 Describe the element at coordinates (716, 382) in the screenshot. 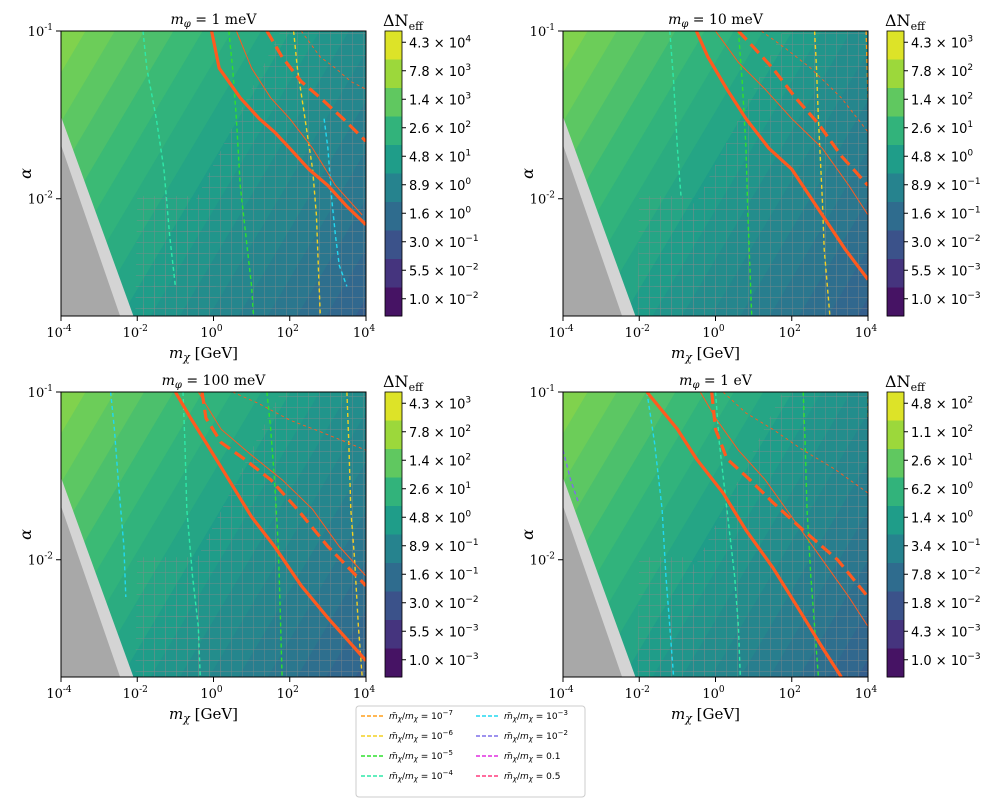

I see `panel-title: mφ = 1 eV` at that location.